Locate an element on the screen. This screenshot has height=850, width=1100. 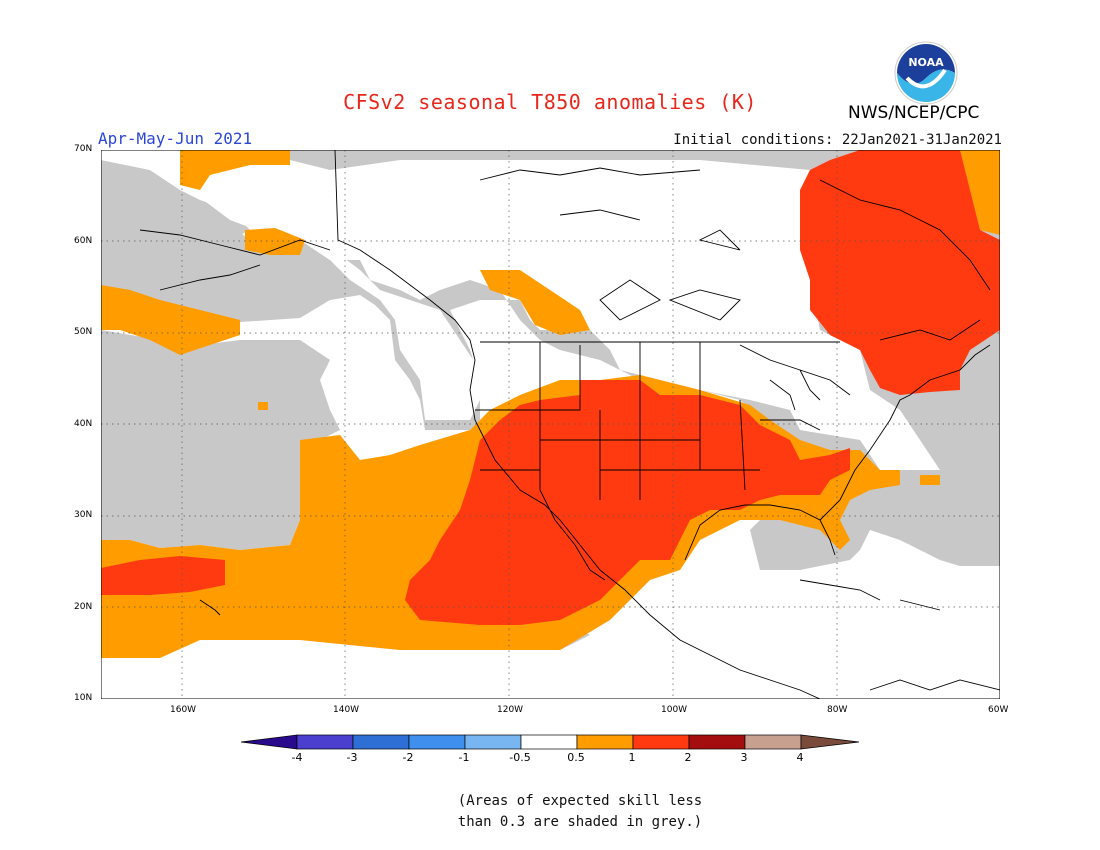
lon-label-60w: 60W is located at coordinates (998, 710).